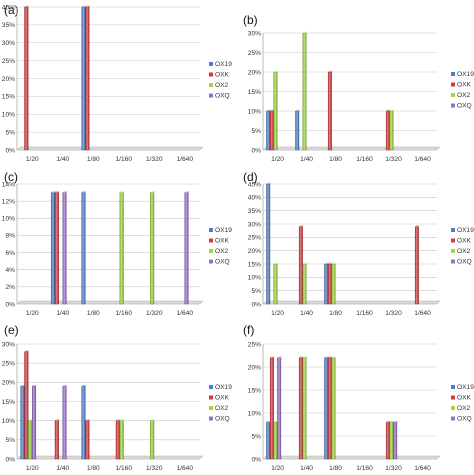 The height and width of the screenshot is (475, 474). I want to click on legend-label: OXQ, so click(222, 262).